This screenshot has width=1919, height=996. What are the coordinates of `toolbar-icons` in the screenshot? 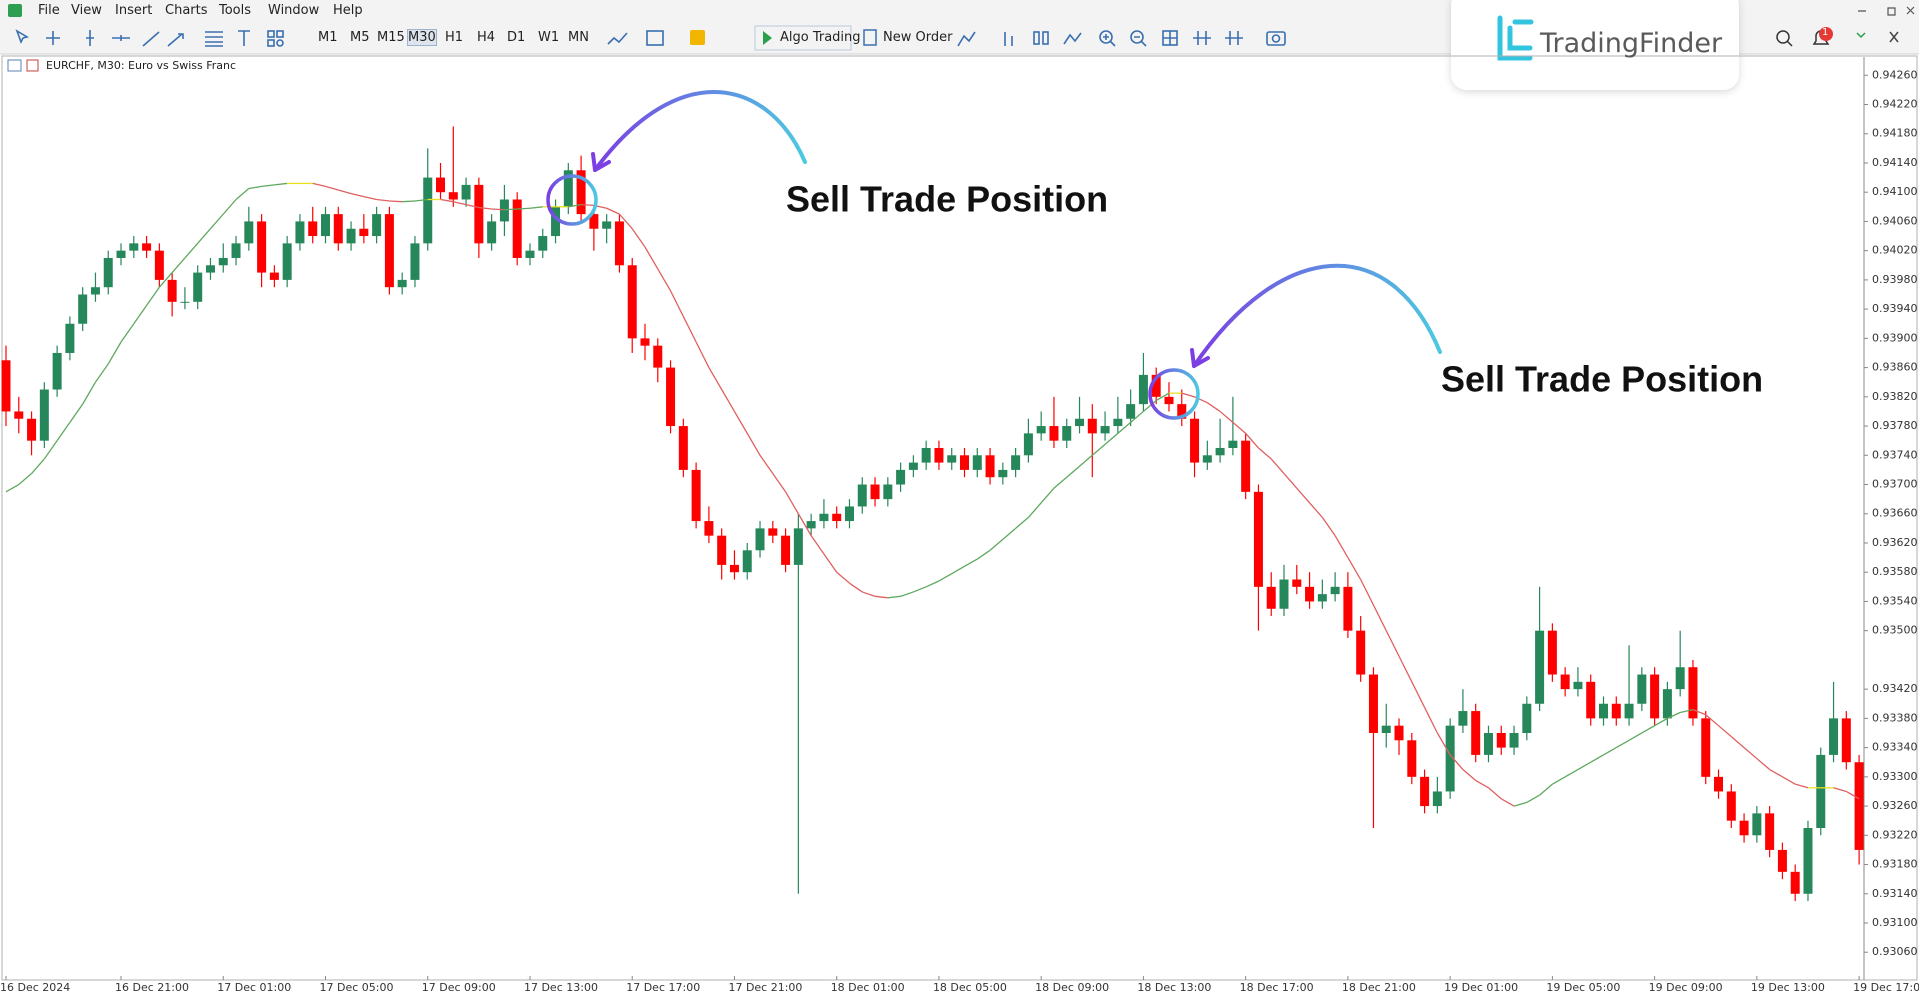 It's located at (650, 38).